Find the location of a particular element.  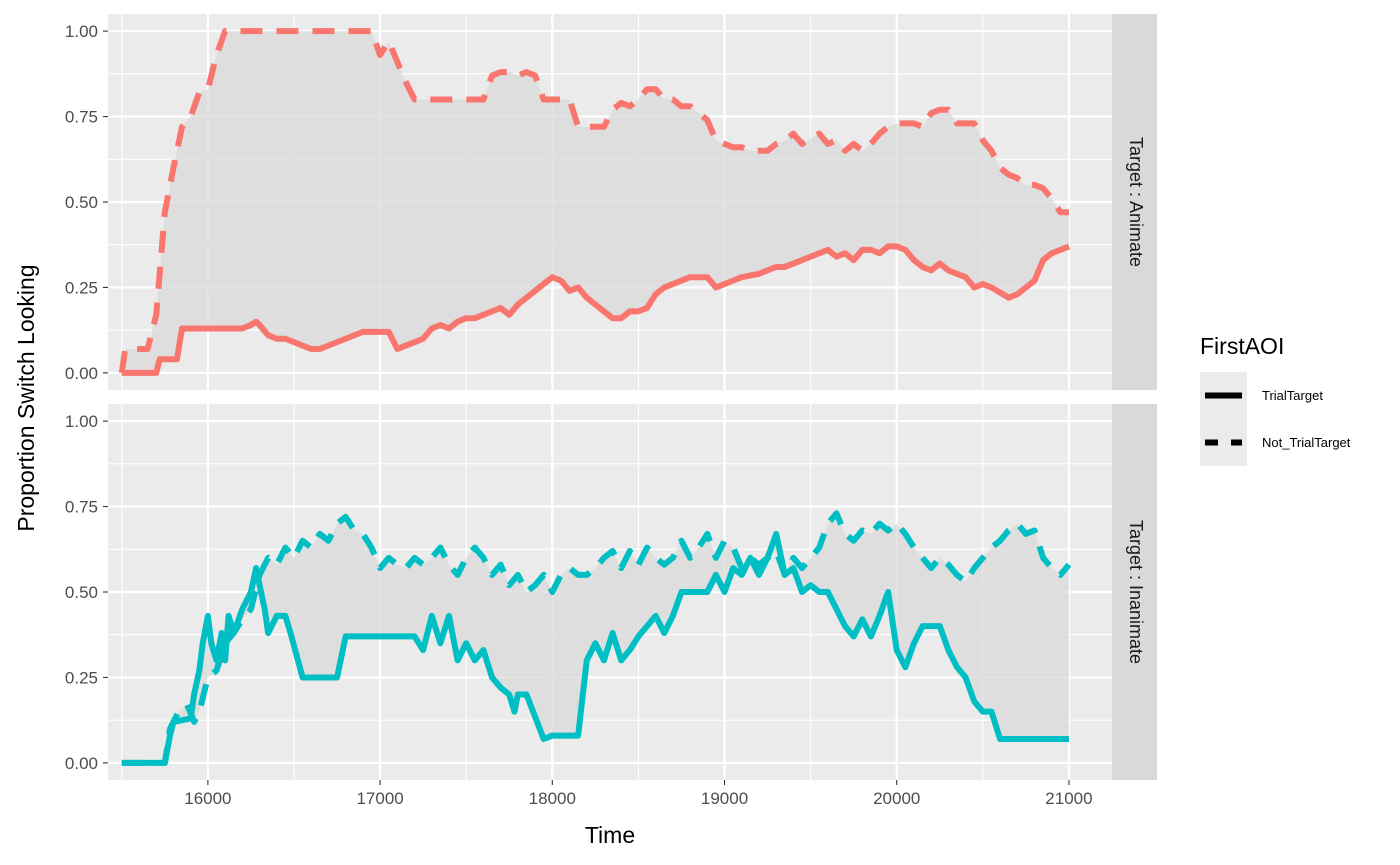

x-axis-title: Time is located at coordinates (610, 835).